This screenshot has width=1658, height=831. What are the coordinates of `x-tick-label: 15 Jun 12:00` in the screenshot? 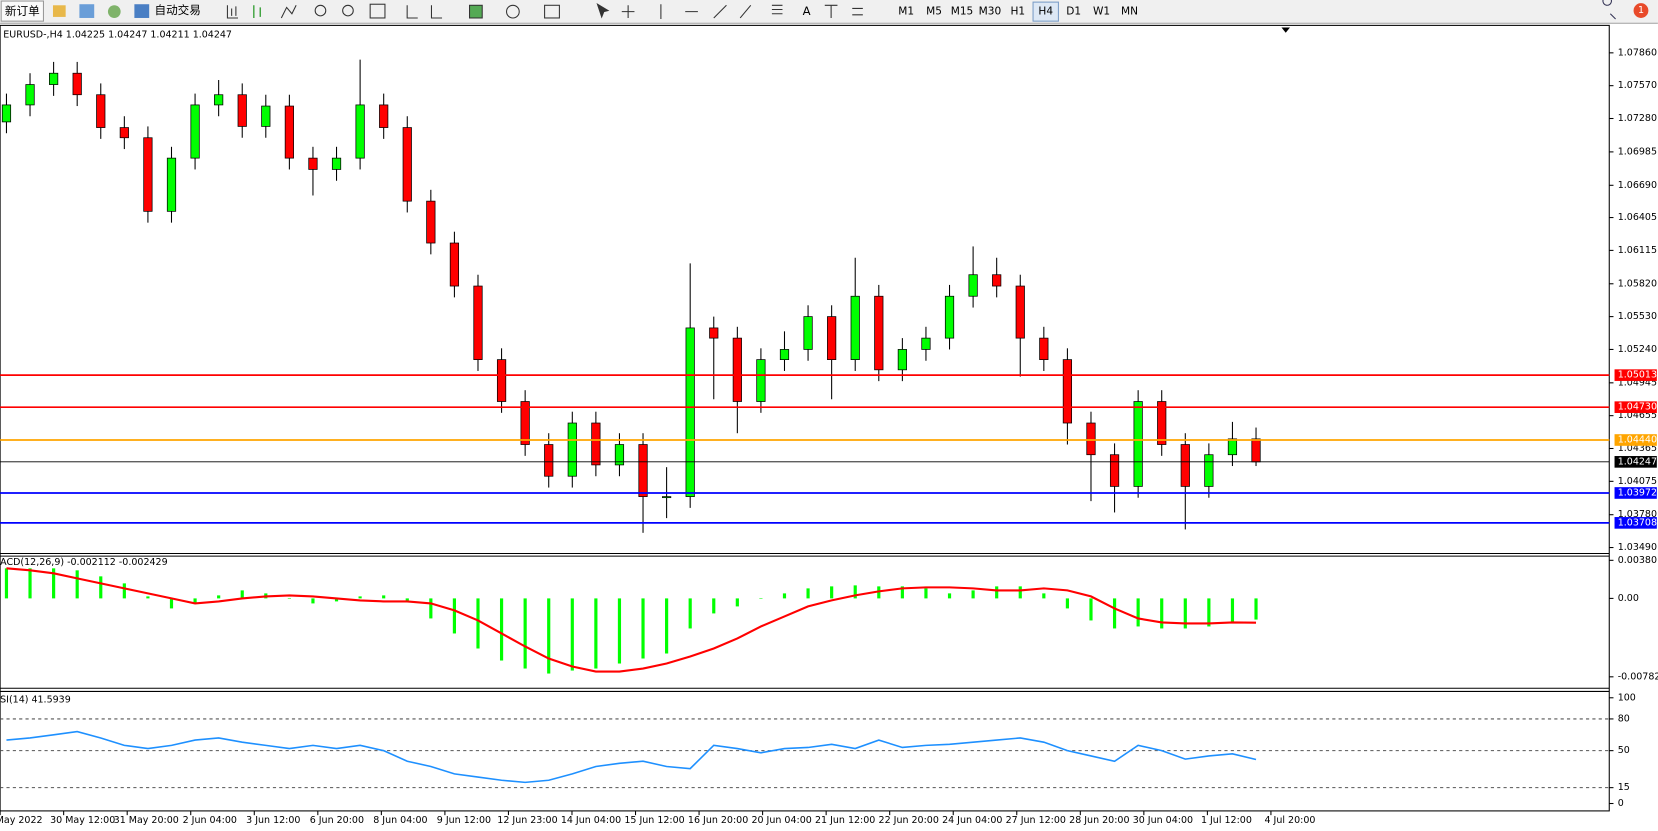 It's located at (654, 820).